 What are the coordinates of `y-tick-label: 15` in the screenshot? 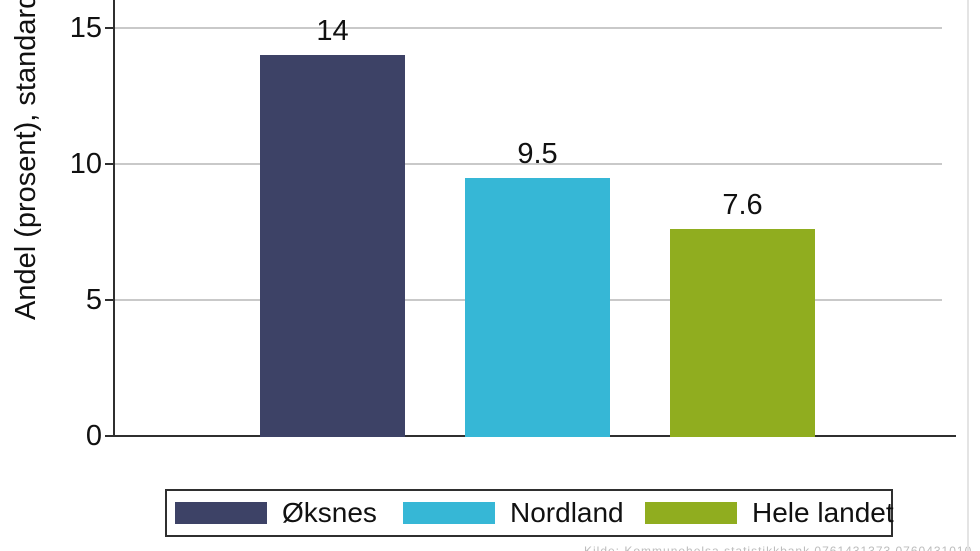 It's located at (85, 28).